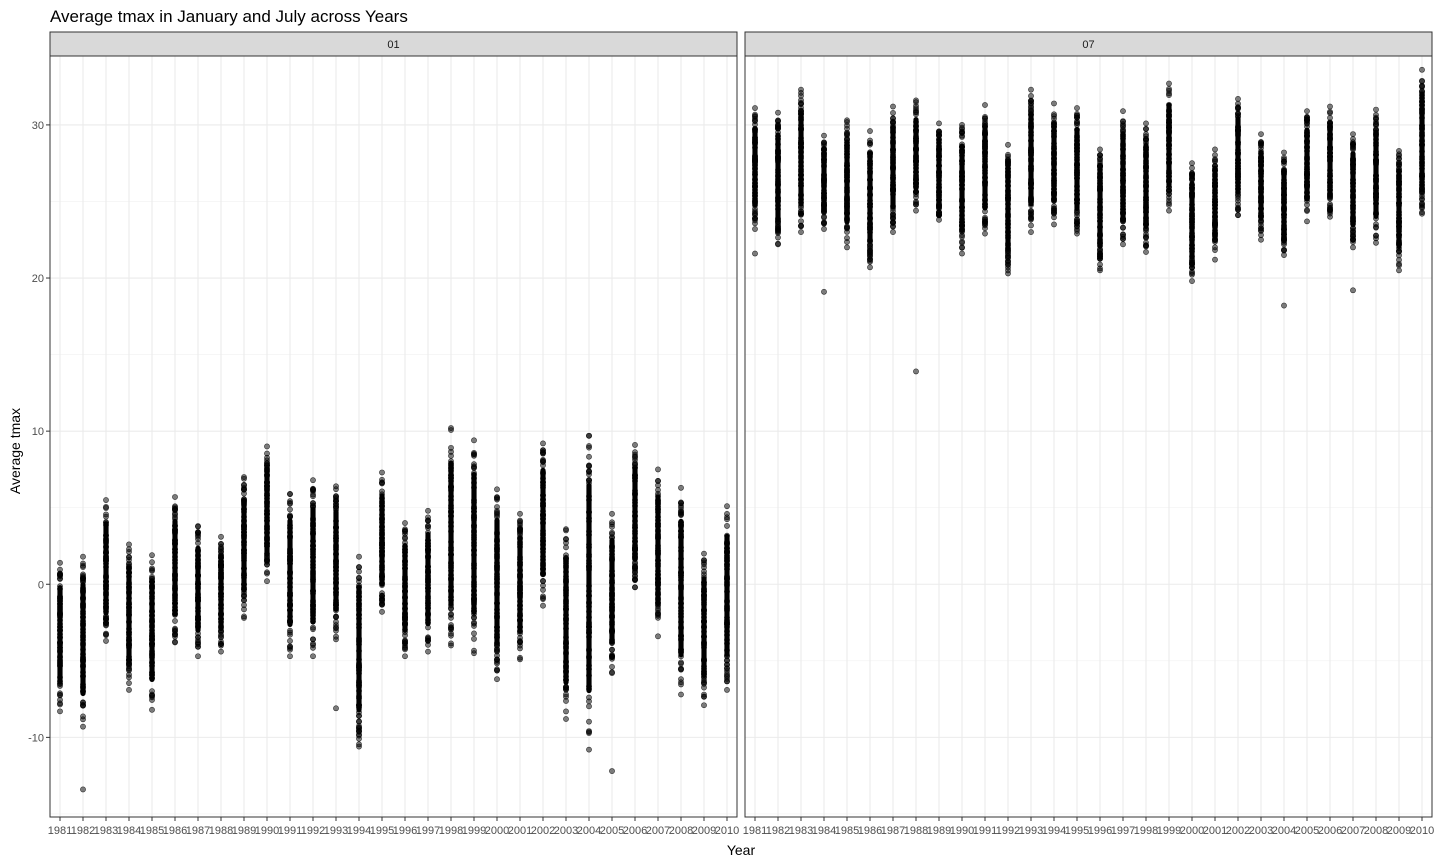 The image size is (1440, 864). I want to click on x-tick-label: 1997, so click(1123, 831).